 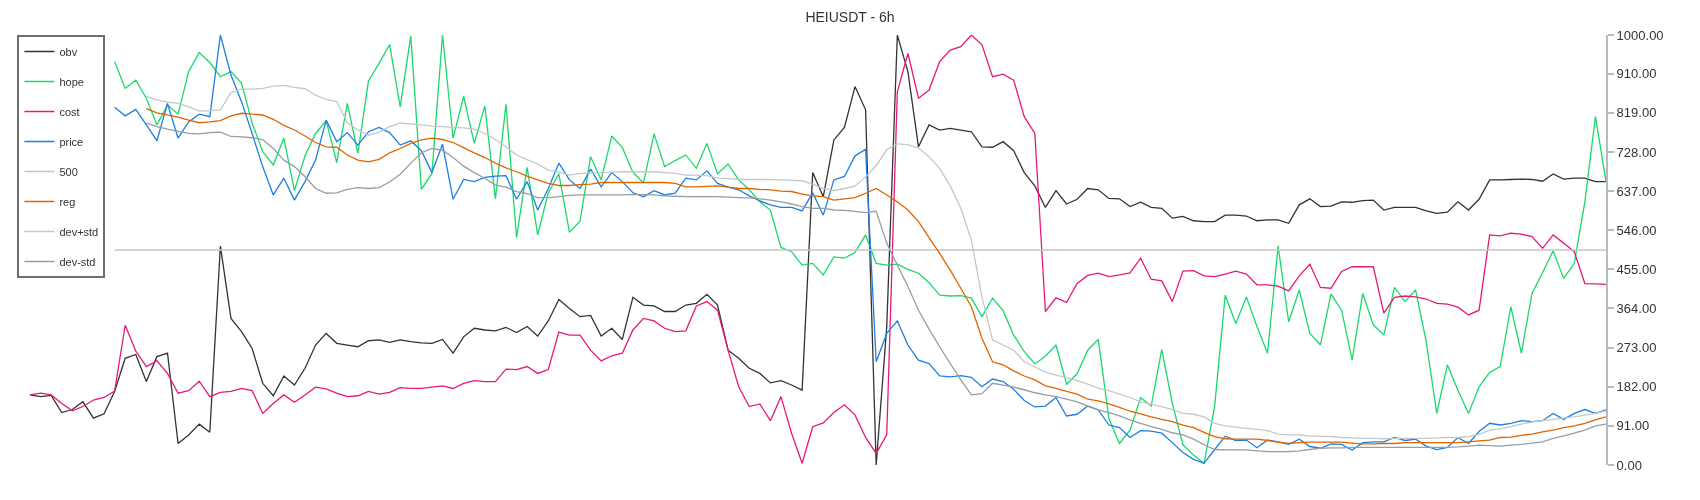 I want to click on y-tick-label: 910.00, so click(x=1636, y=74).